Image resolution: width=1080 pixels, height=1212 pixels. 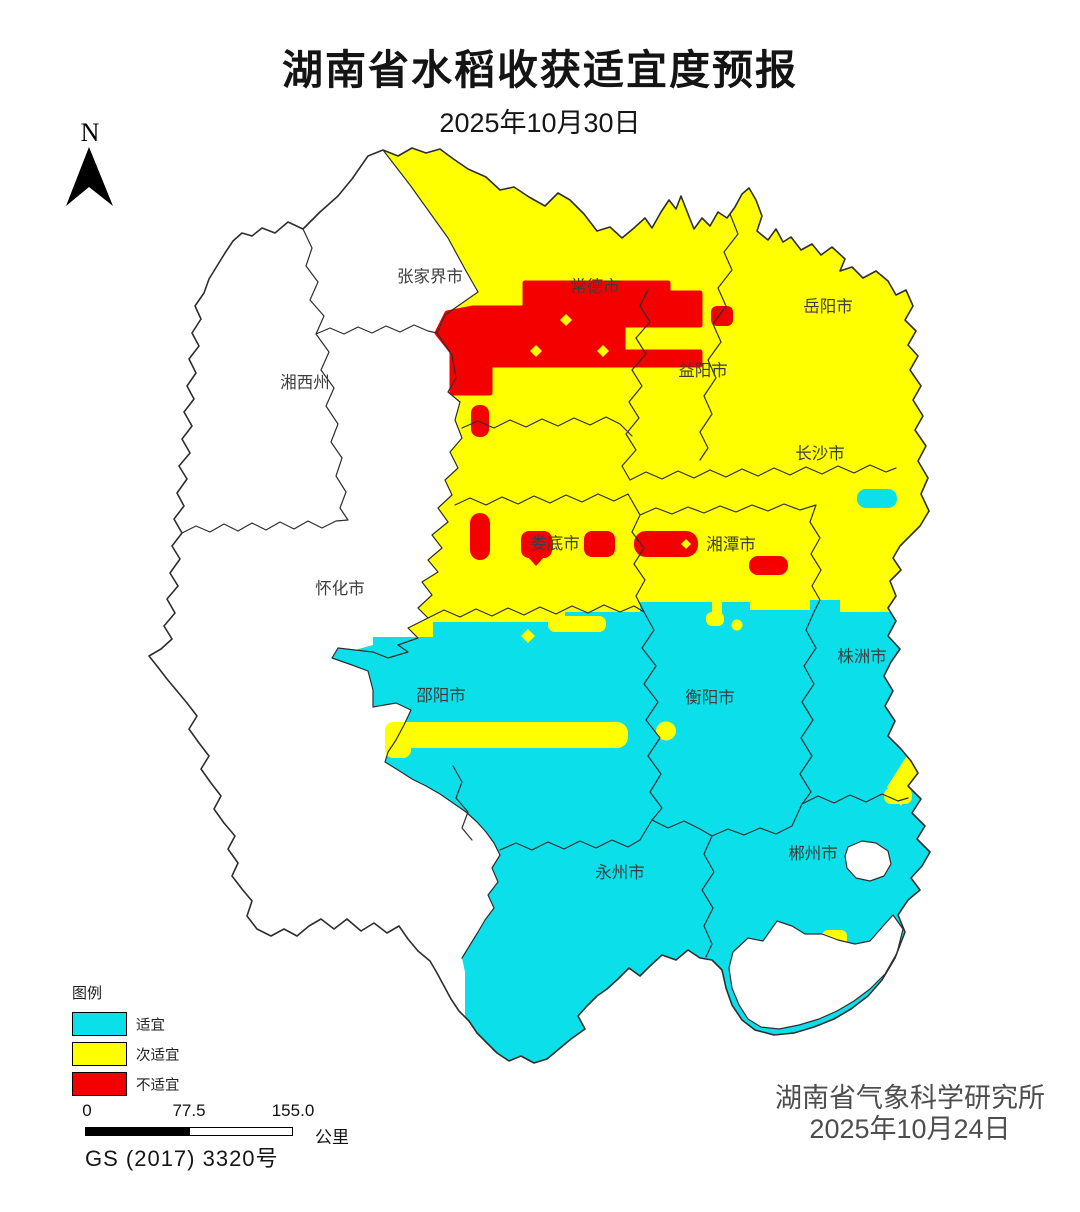 I want to click on legend-swatch-sub-suitable, so click(x=99, y=1054).